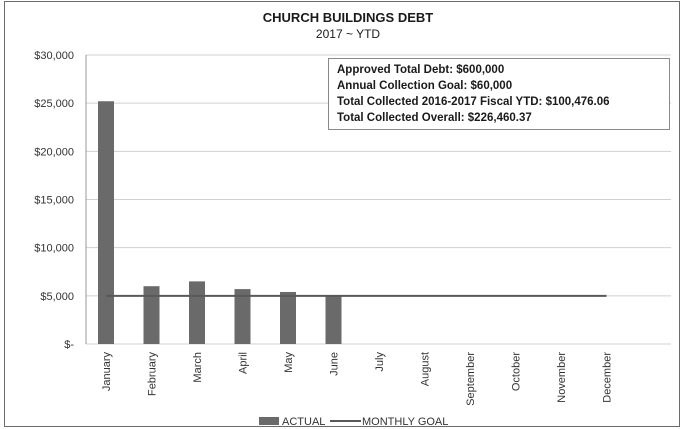 The height and width of the screenshot is (429, 684). What do you see at coordinates (288, 317) in the screenshot?
I see `bar-may` at bounding box center [288, 317].